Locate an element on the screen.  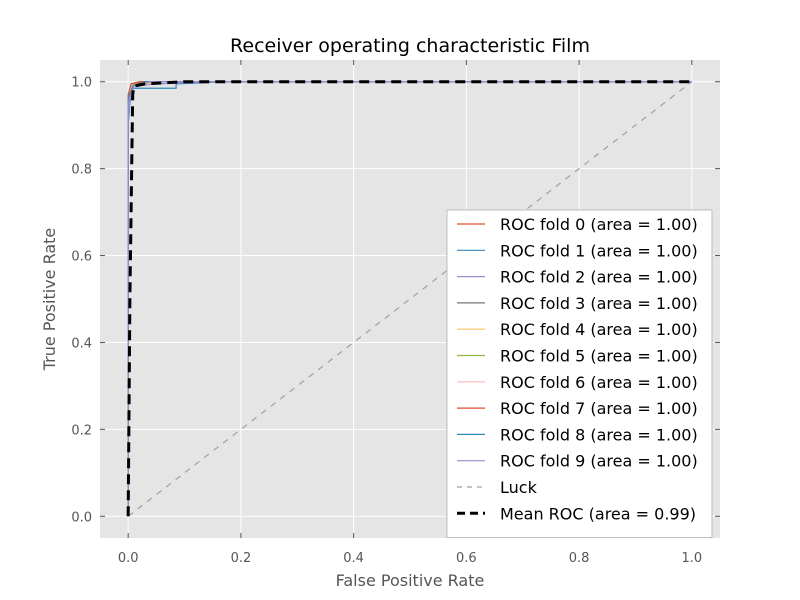
x-axis-label: False Positive Rate is located at coordinates (410, 580).